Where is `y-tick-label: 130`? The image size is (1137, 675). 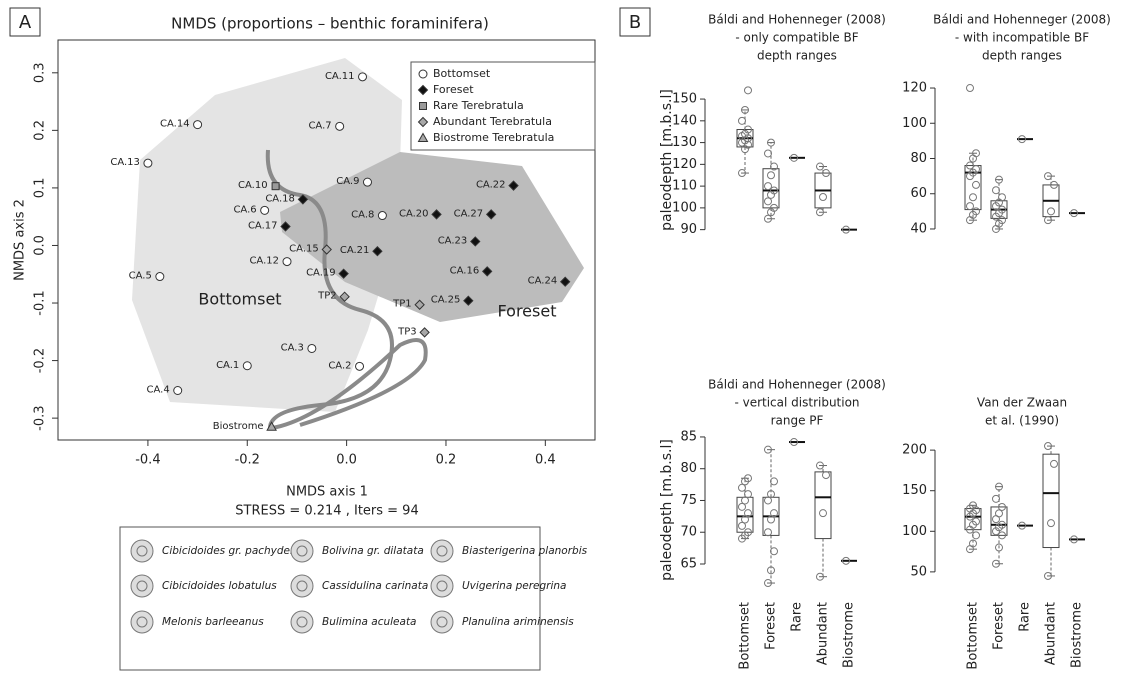
y-tick-label: 130 is located at coordinates (684, 142).